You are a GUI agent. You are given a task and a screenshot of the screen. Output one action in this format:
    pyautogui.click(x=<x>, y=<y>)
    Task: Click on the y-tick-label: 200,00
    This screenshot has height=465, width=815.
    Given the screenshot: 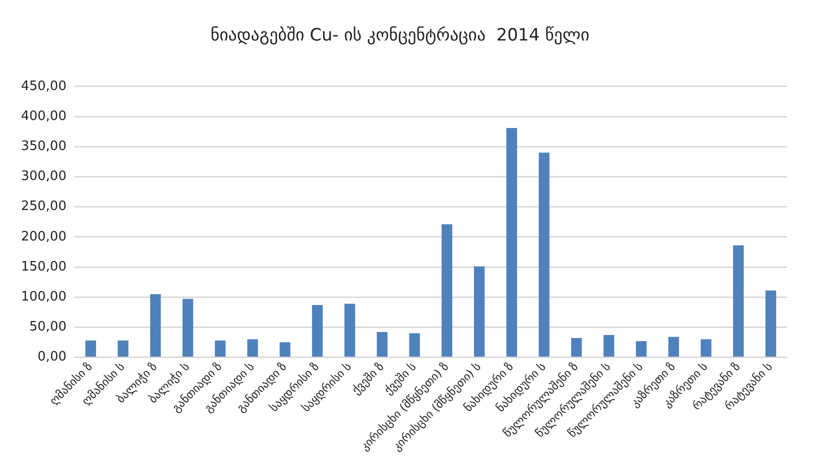 What is the action you would take?
    pyautogui.click(x=43, y=236)
    